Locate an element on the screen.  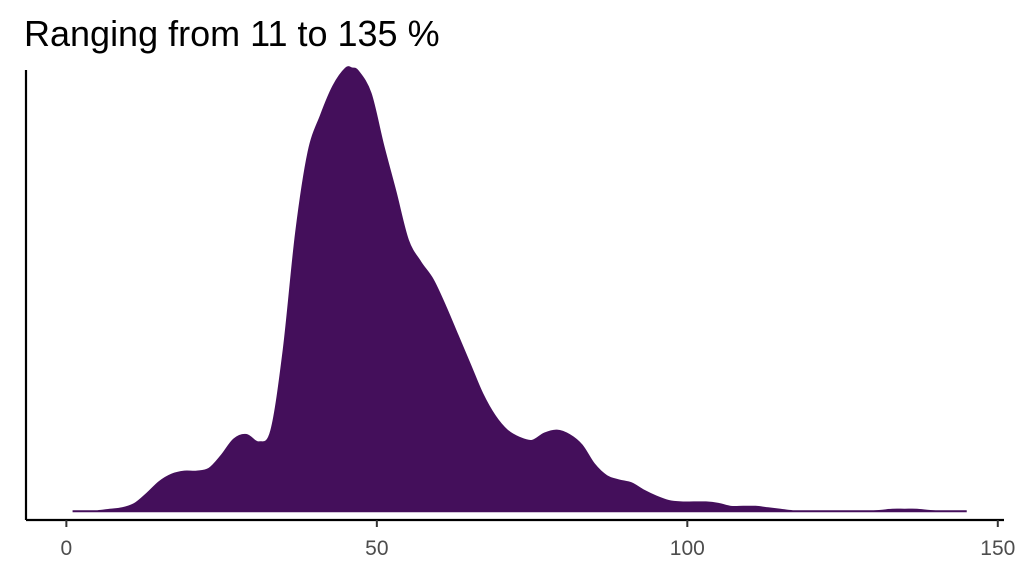
x-tick-label-3: 150 is located at coordinates (997, 548).